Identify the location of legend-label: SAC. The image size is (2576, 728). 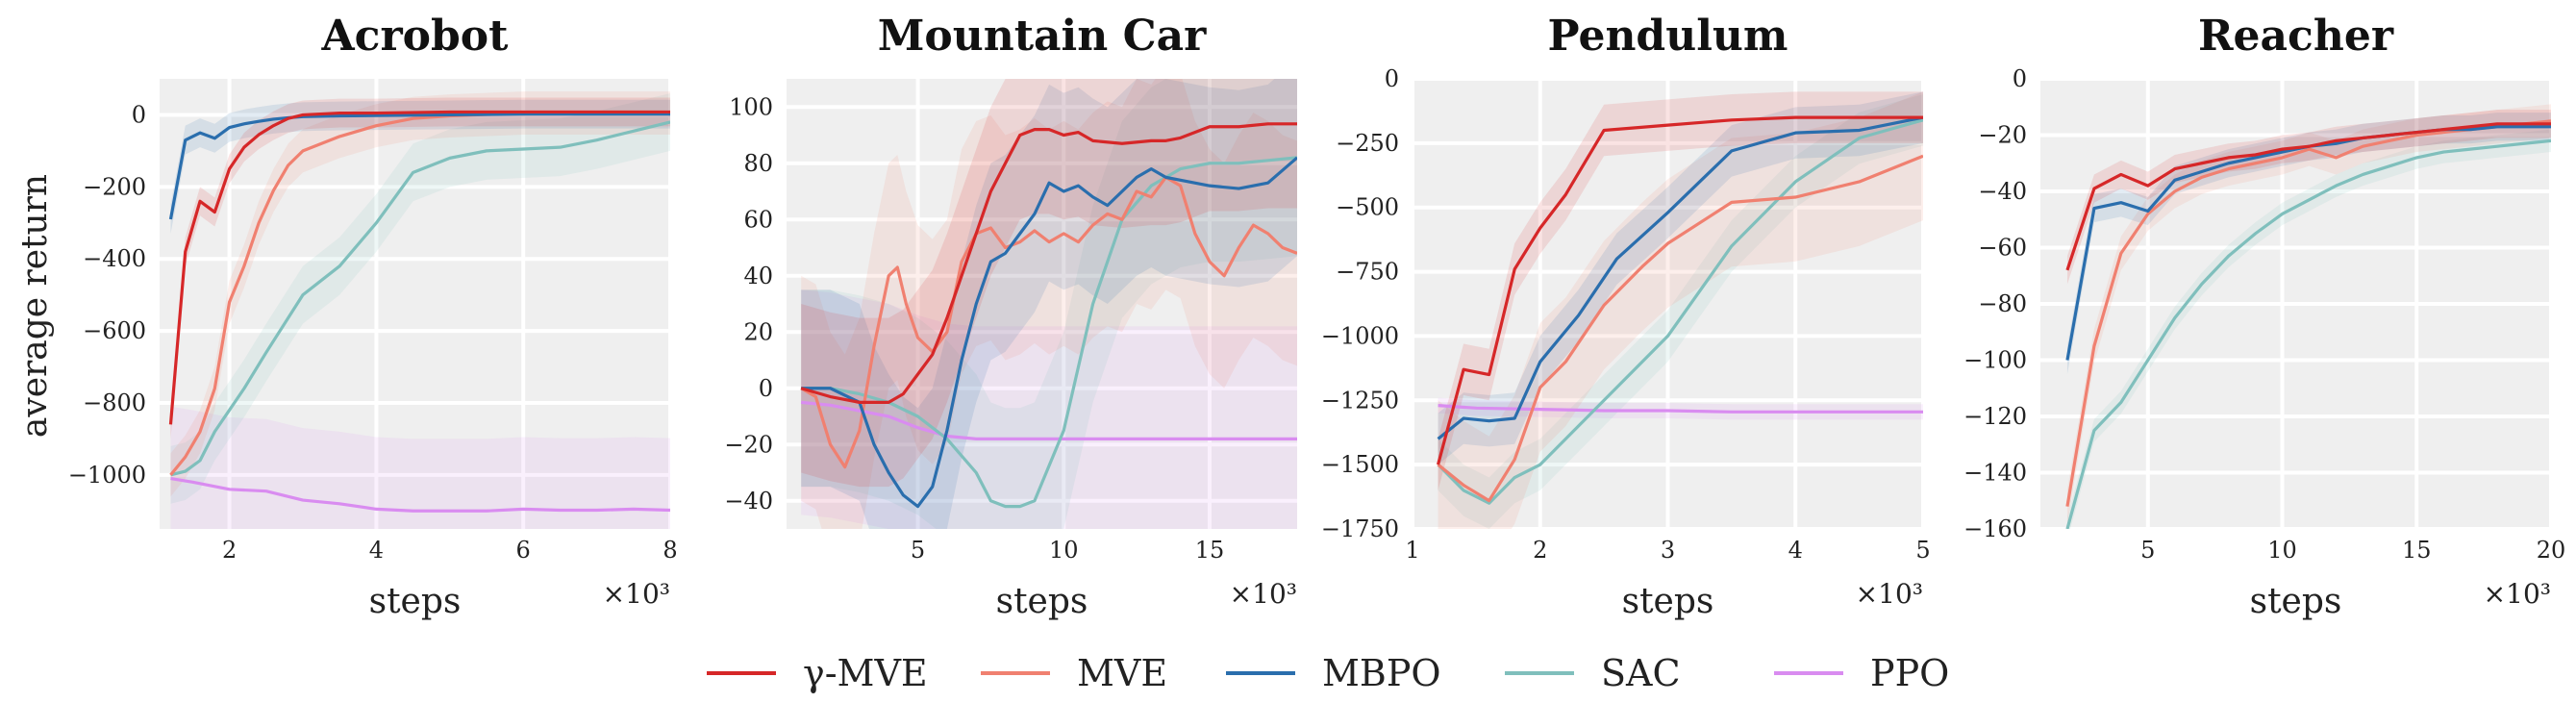
(1641, 673).